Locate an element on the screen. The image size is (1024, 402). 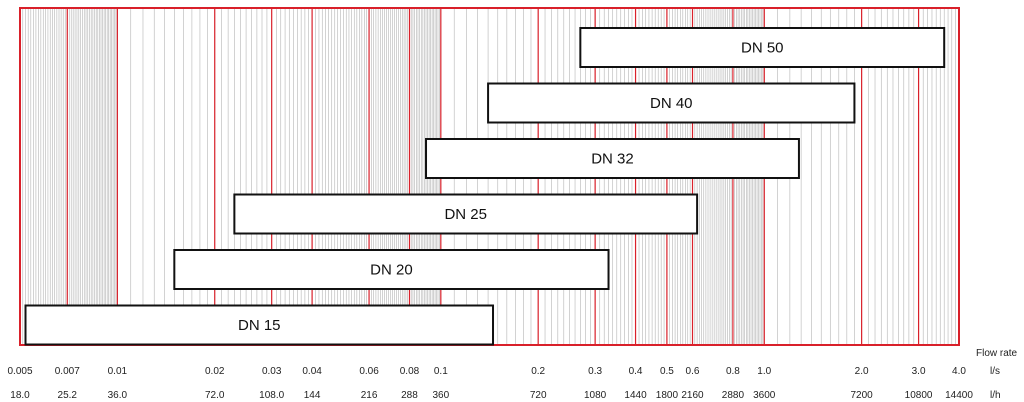
lh-tick-label: 720 is located at coordinates (538, 395).